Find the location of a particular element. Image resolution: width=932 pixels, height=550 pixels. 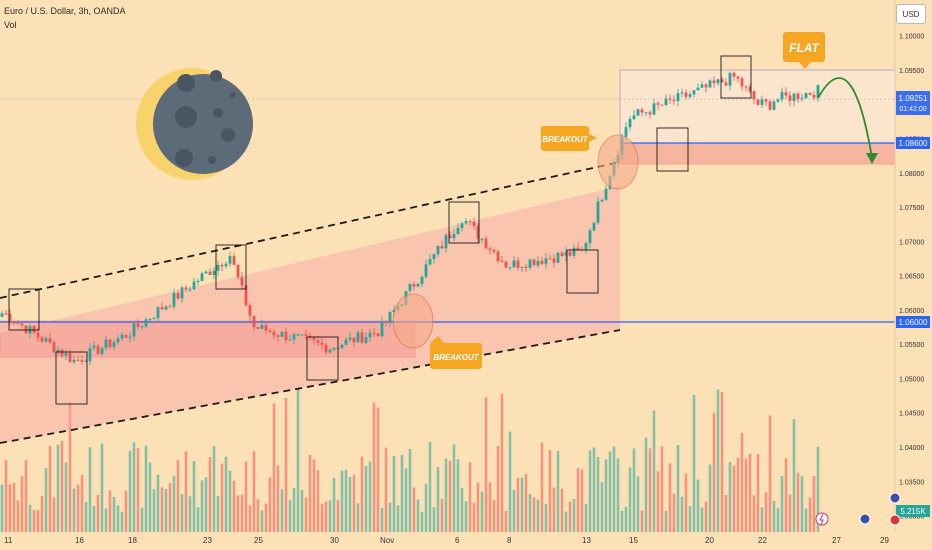

breakout-callout-upper: BREAKOUT is located at coordinates (569, 138).